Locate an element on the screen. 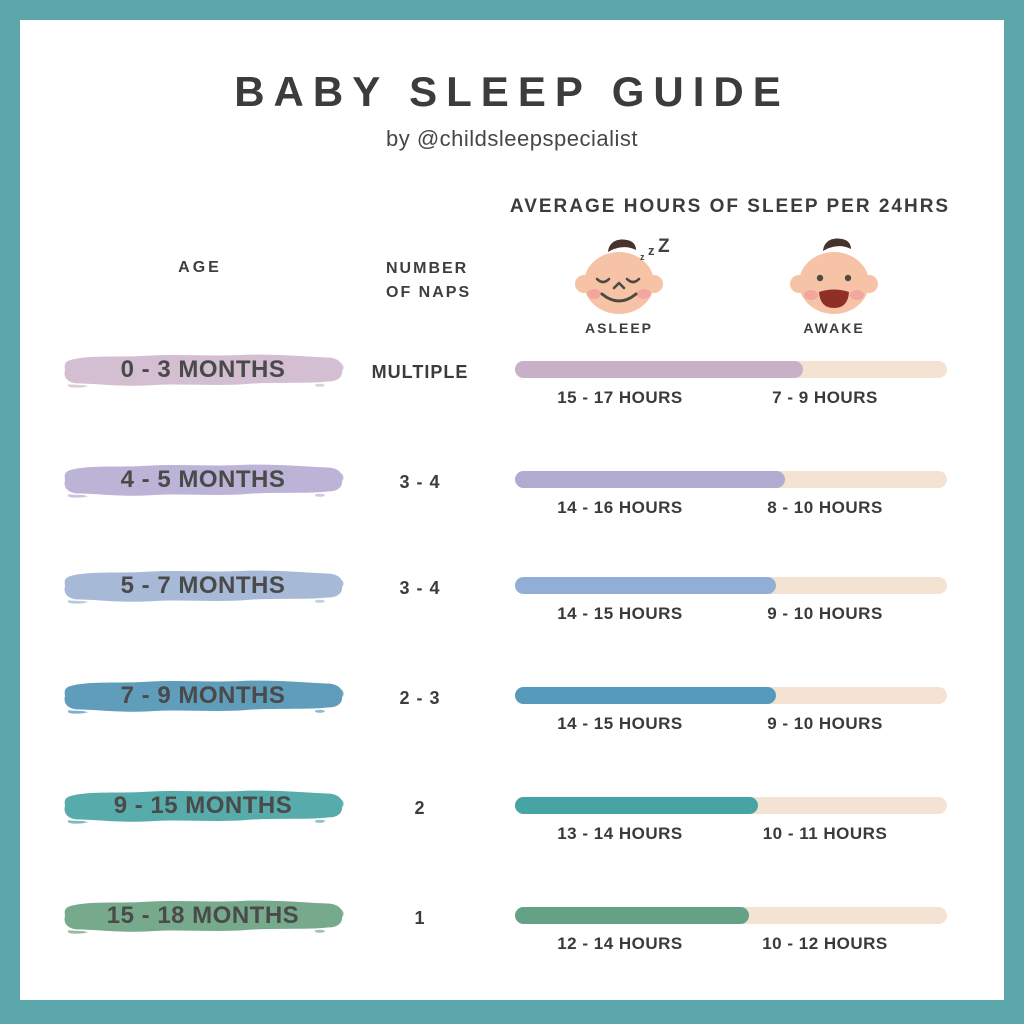 The width and height of the screenshot is (1024, 1024). baby-head is located at coordinates (834, 283).